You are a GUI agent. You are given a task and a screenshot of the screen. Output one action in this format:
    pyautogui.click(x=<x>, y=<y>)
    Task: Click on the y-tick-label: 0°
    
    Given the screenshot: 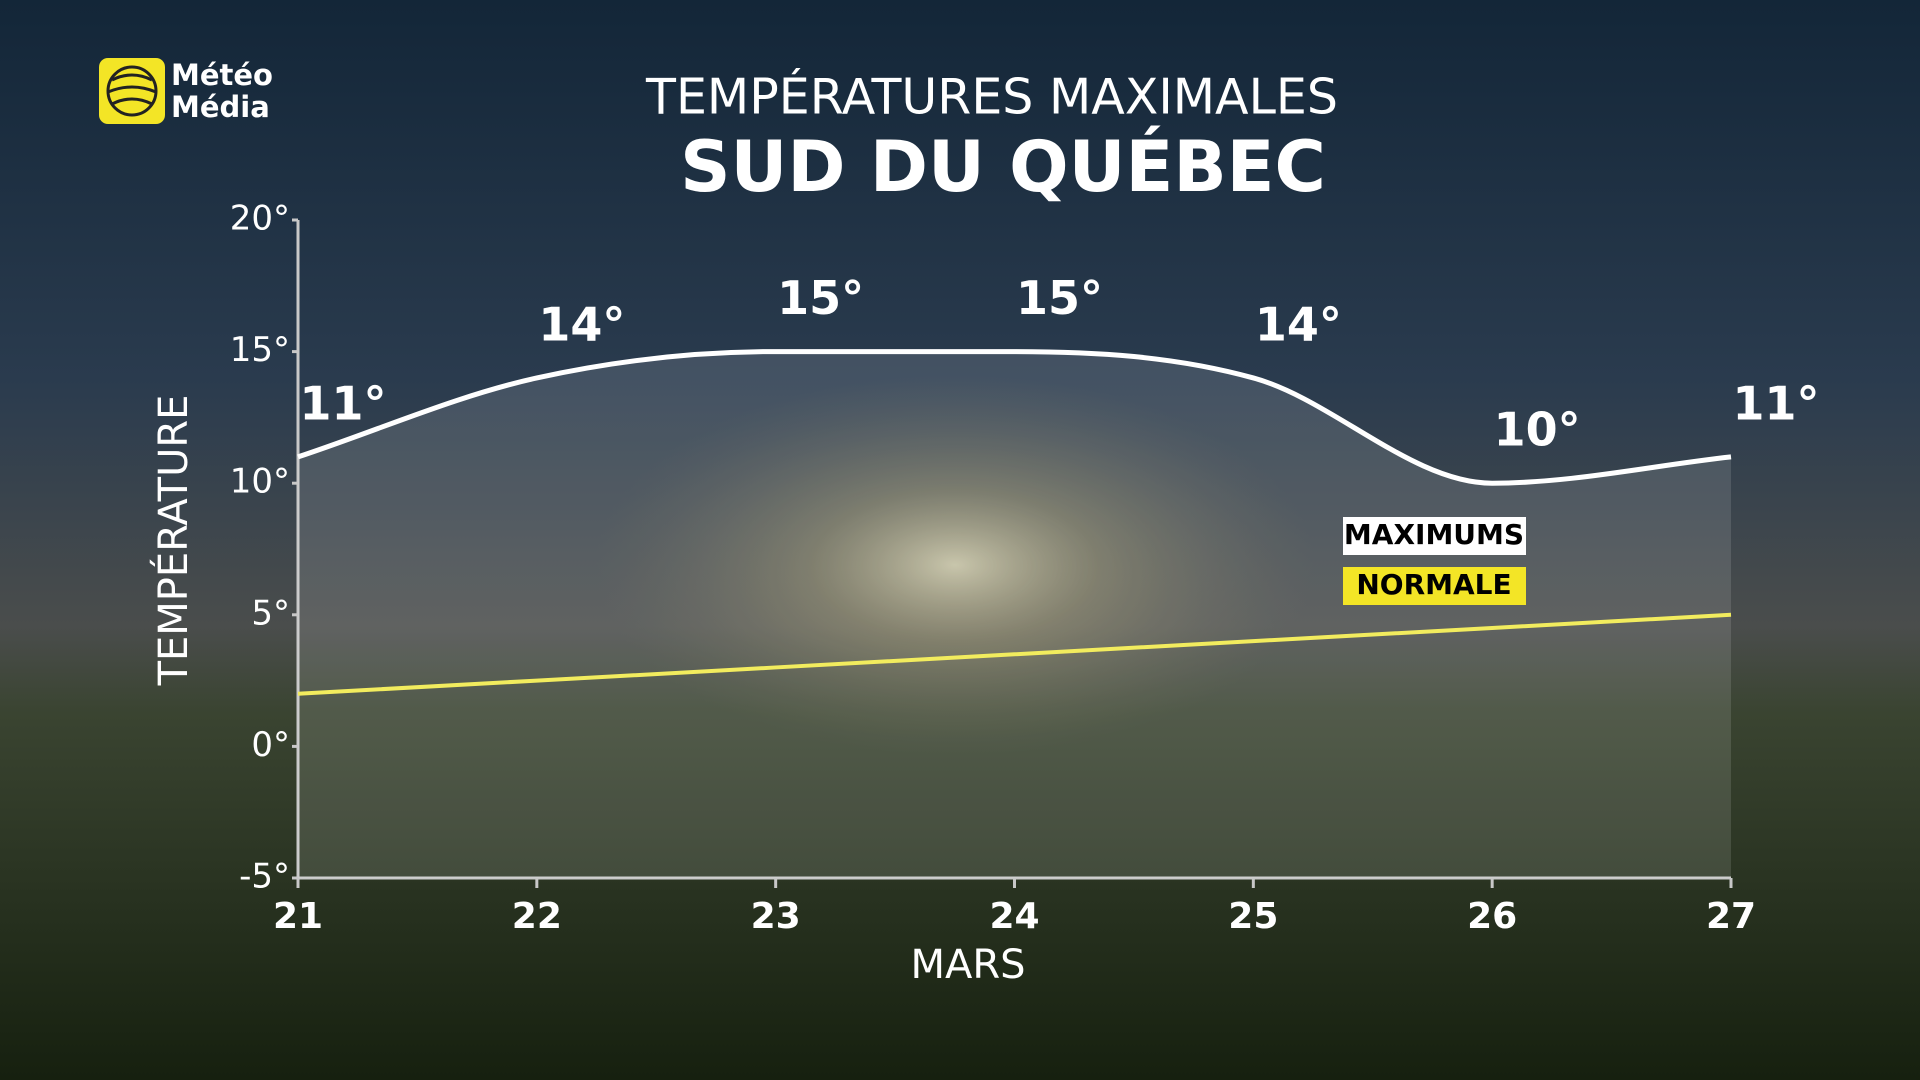 What is the action you would take?
    pyautogui.click(x=270, y=745)
    